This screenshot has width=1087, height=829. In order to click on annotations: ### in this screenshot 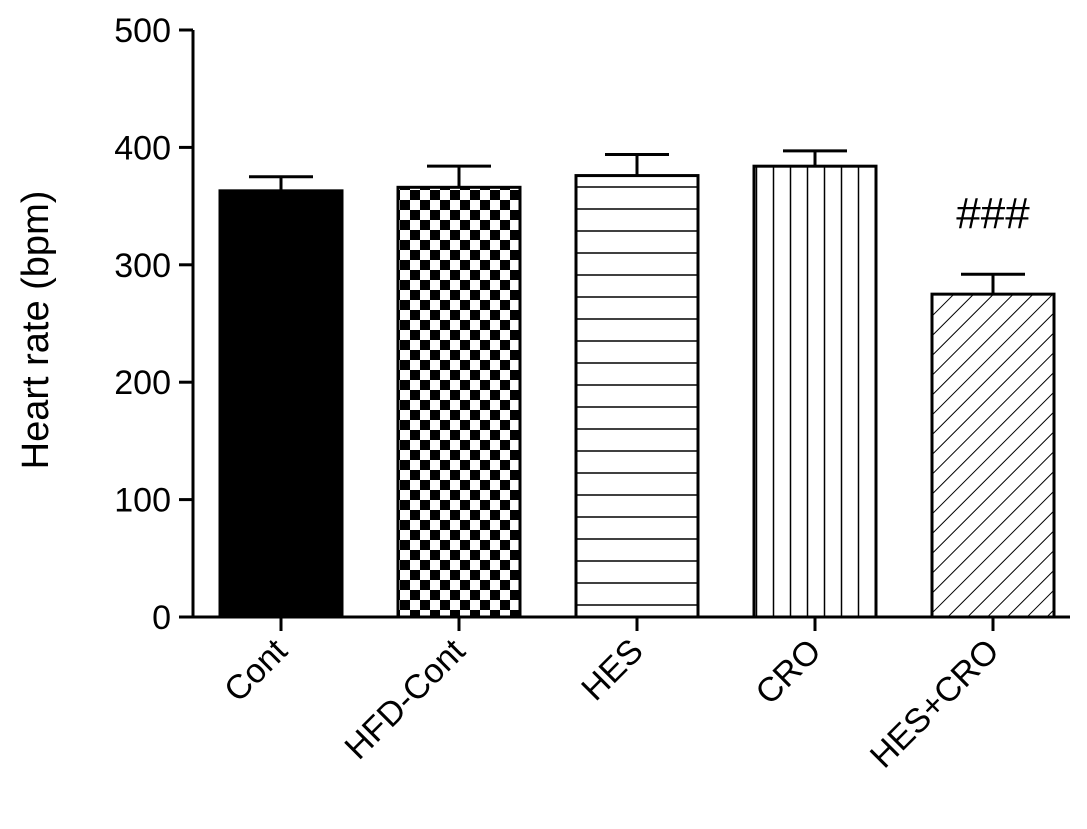, I will do `click(993, 213)`.